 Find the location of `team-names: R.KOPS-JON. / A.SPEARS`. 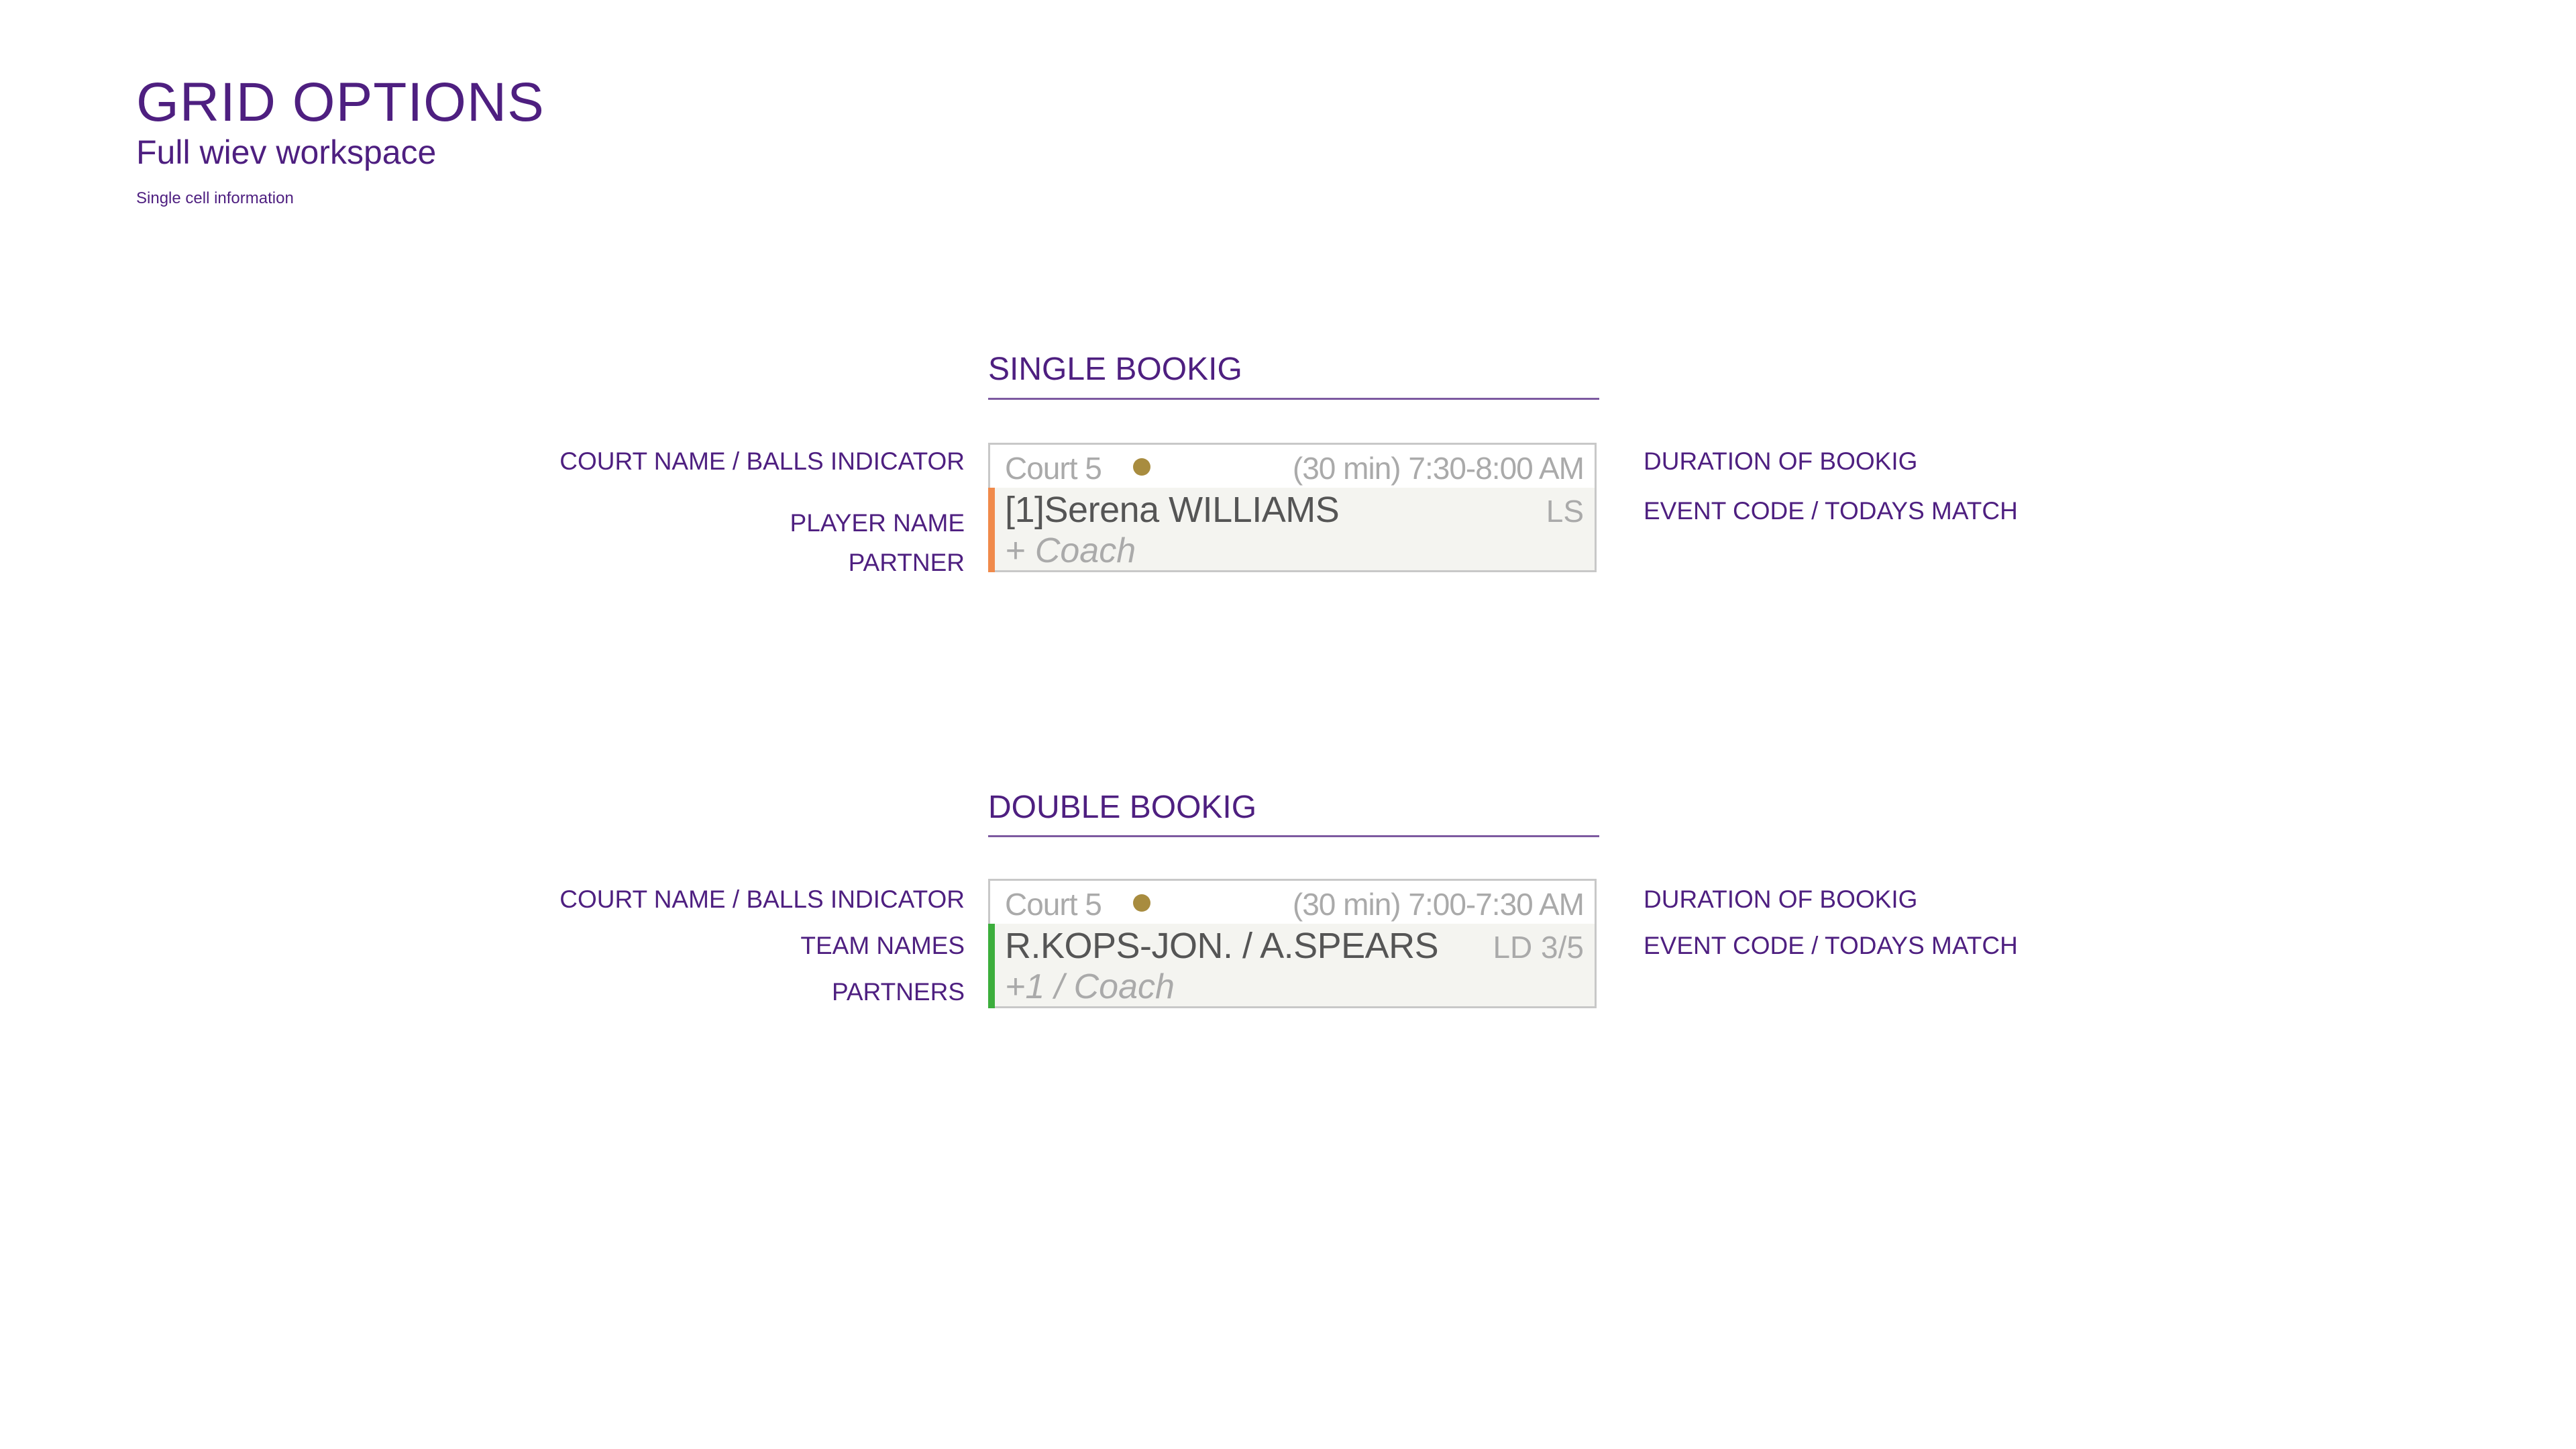

team-names: R.KOPS-JON. / A.SPEARS is located at coordinates (1222, 946).